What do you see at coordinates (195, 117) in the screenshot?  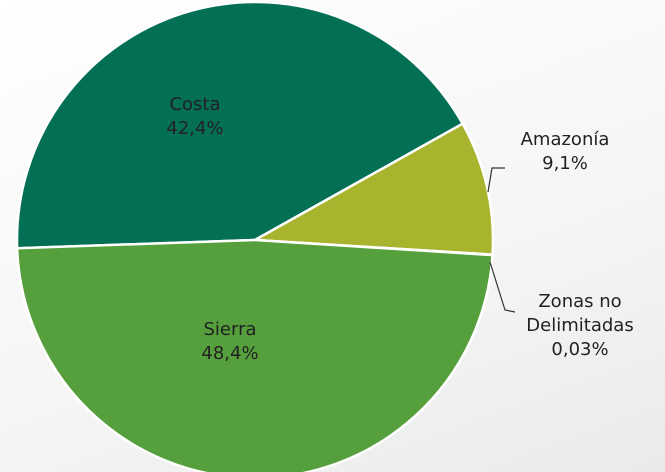 I see `slice-label: Costa 42,4%` at bounding box center [195, 117].